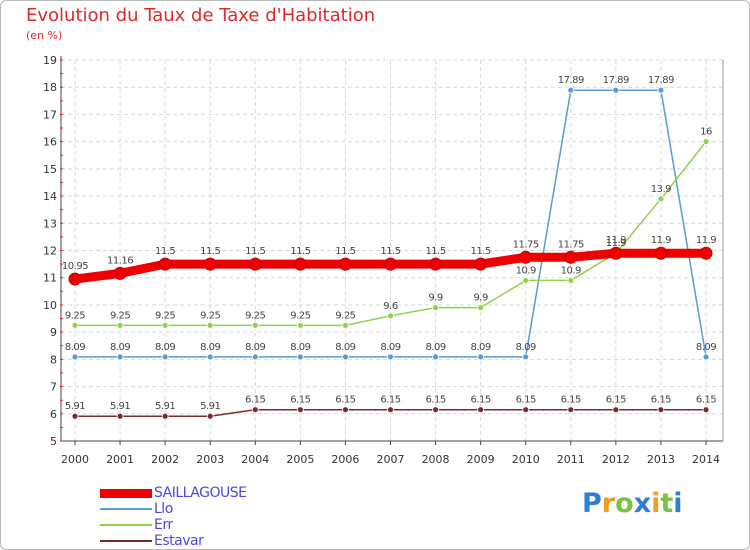 This screenshot has width=750, height=550. Describe the element at coordinates (44, 35) in the screenshot. I see `chart-subtitle: (en %)` at that location.